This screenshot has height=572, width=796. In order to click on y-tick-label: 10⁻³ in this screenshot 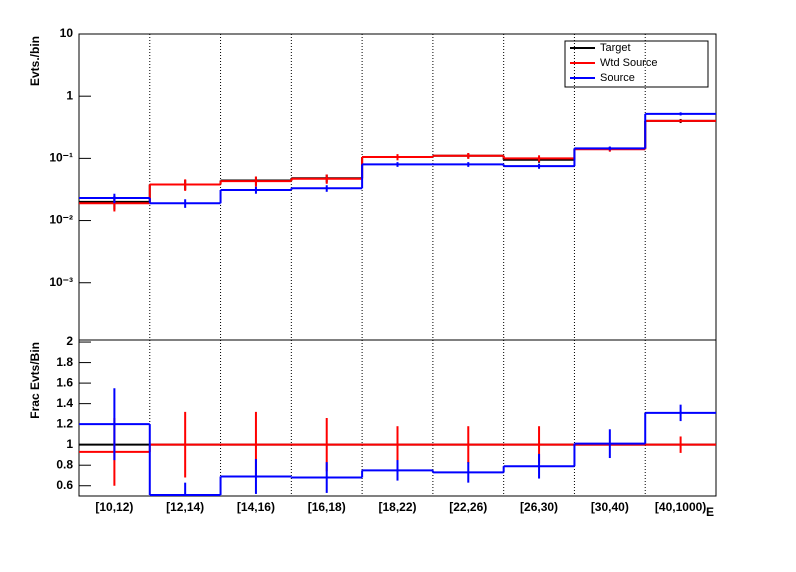, I will do `click(61, 282)`.